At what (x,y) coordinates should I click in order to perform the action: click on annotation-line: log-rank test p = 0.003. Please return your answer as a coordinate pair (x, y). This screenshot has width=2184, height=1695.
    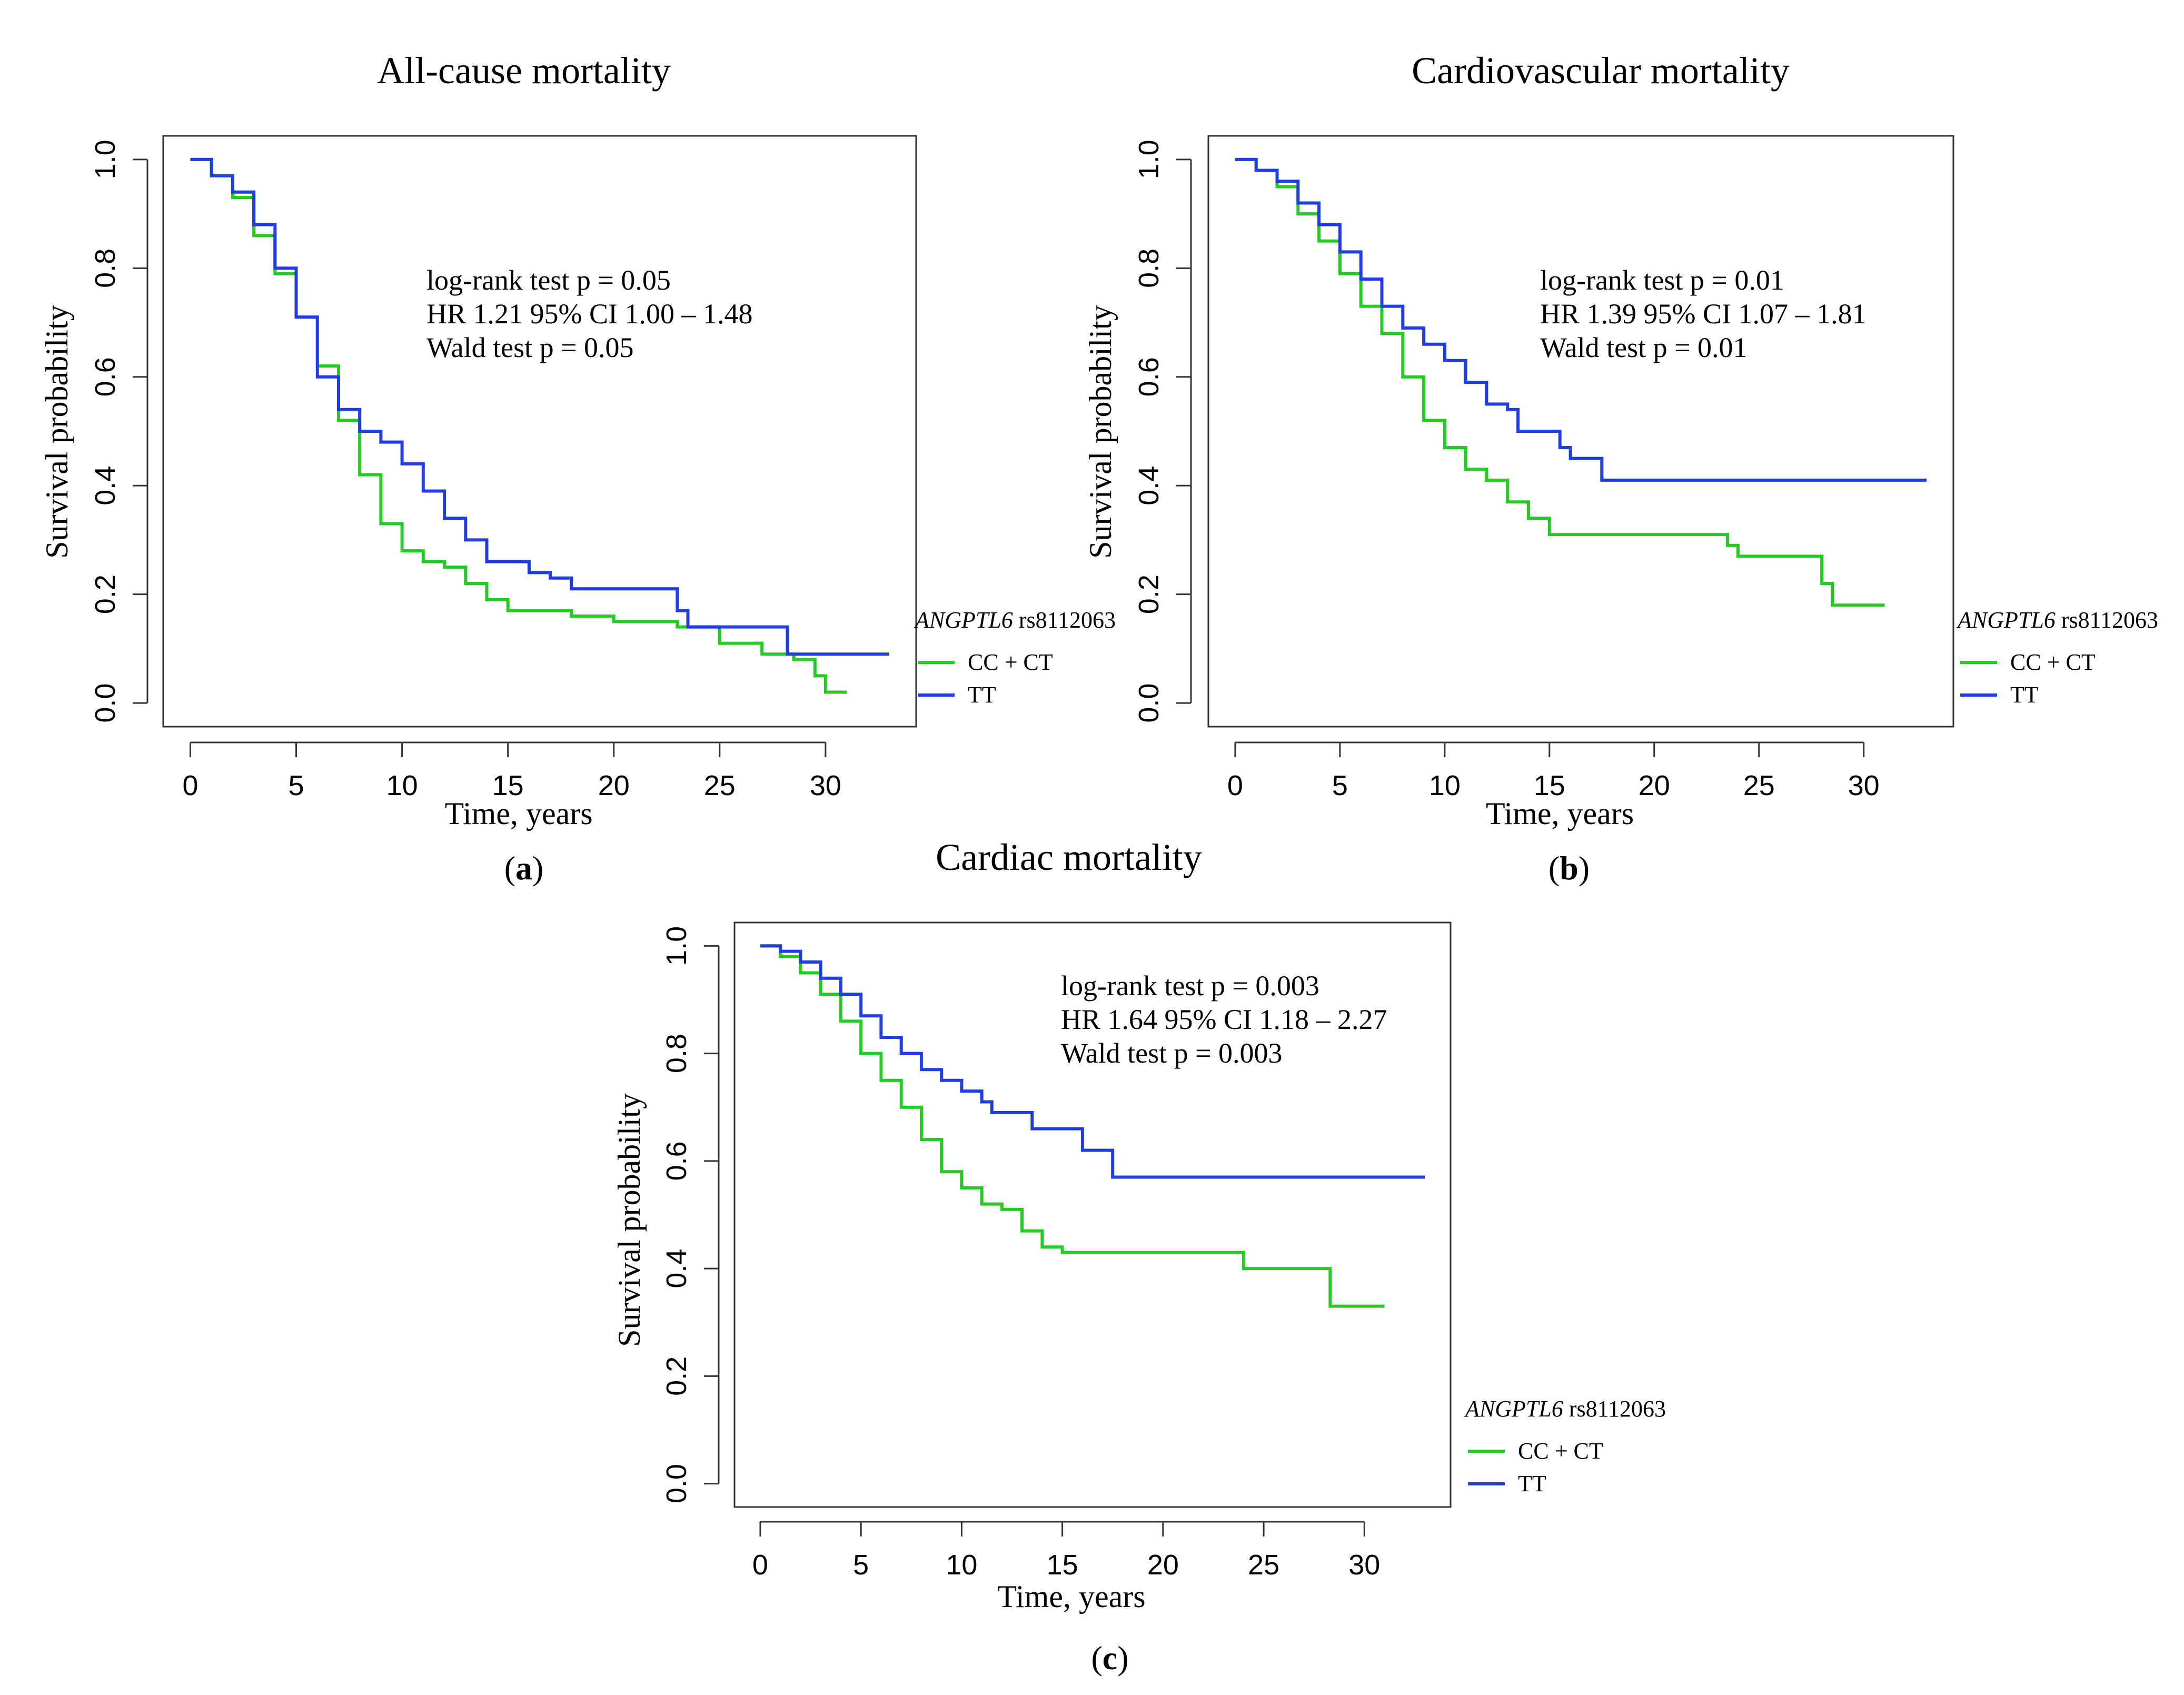
    Looking at the image, I should click on (1190, 986).